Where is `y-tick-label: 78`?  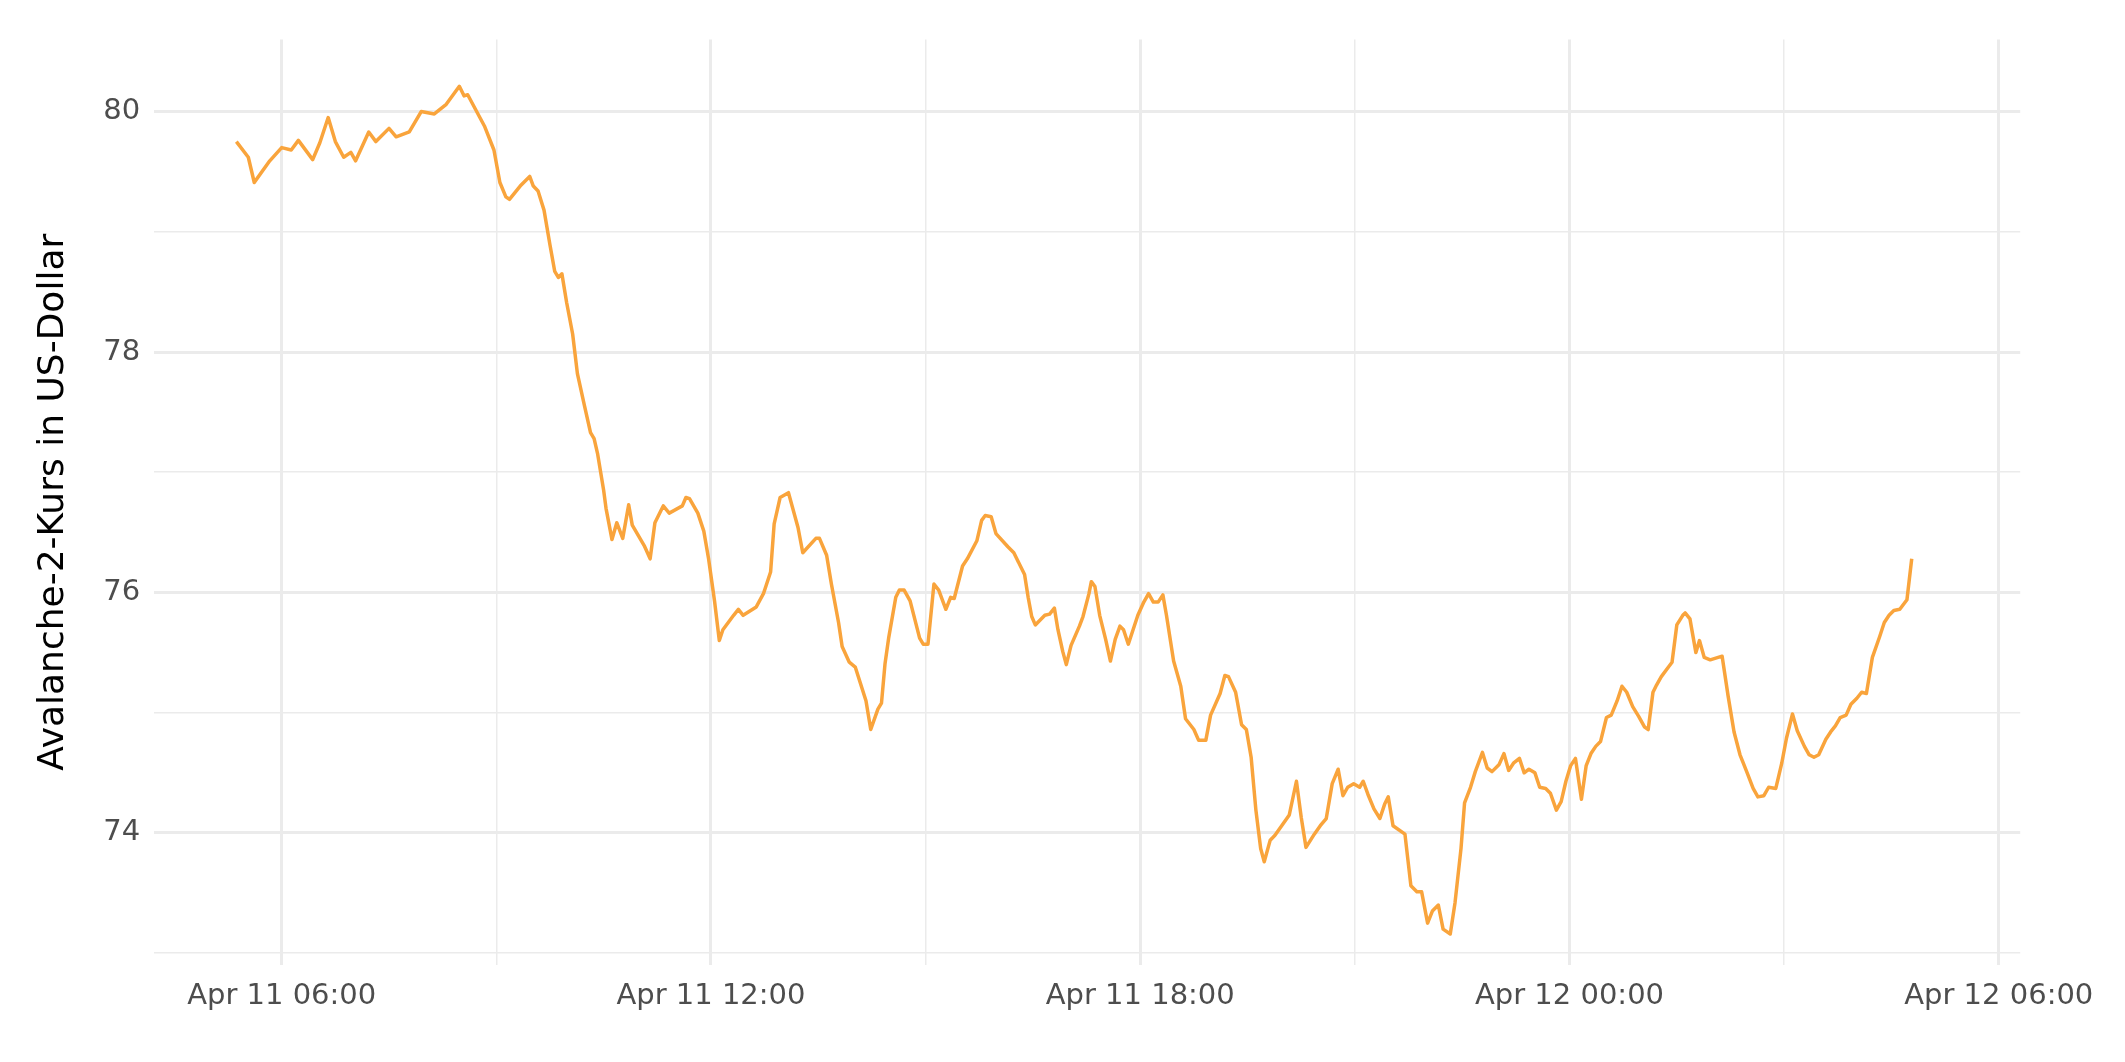
y-tick-label: 78 is located at coordinates (122, 349).